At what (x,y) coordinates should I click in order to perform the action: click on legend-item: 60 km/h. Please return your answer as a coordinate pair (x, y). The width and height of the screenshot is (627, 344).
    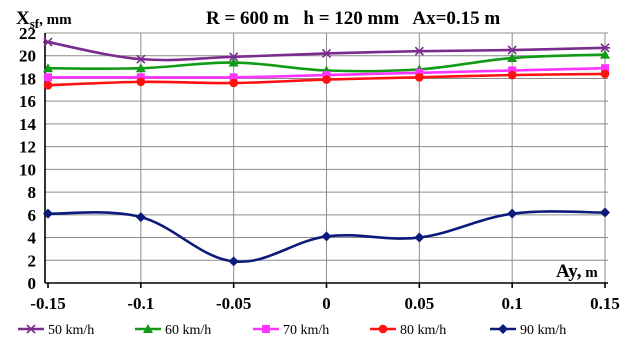
    Looking at the image, I should click on (173, 330).